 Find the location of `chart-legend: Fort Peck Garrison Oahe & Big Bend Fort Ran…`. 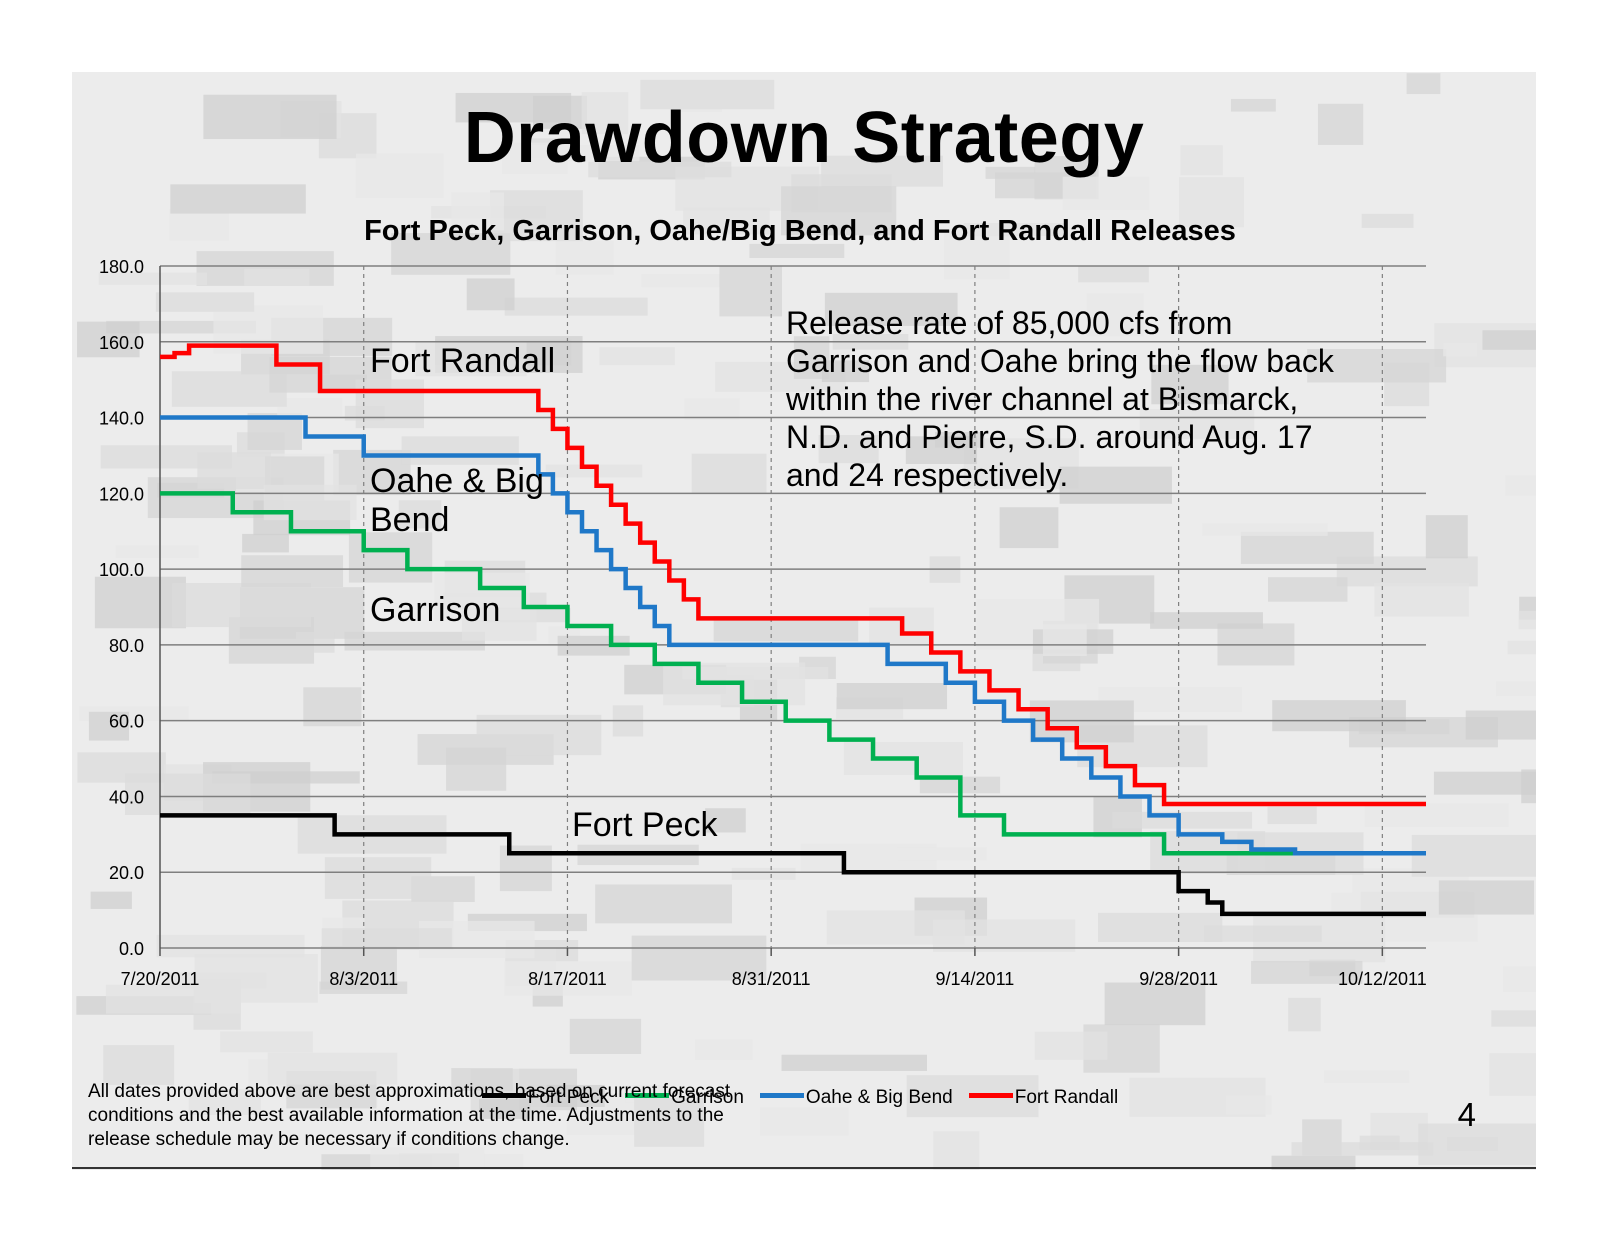

chart-legend: Fort Peck Garrison Oahe & Big Bend Fort Ran… is located at coordinates (800, 1098).